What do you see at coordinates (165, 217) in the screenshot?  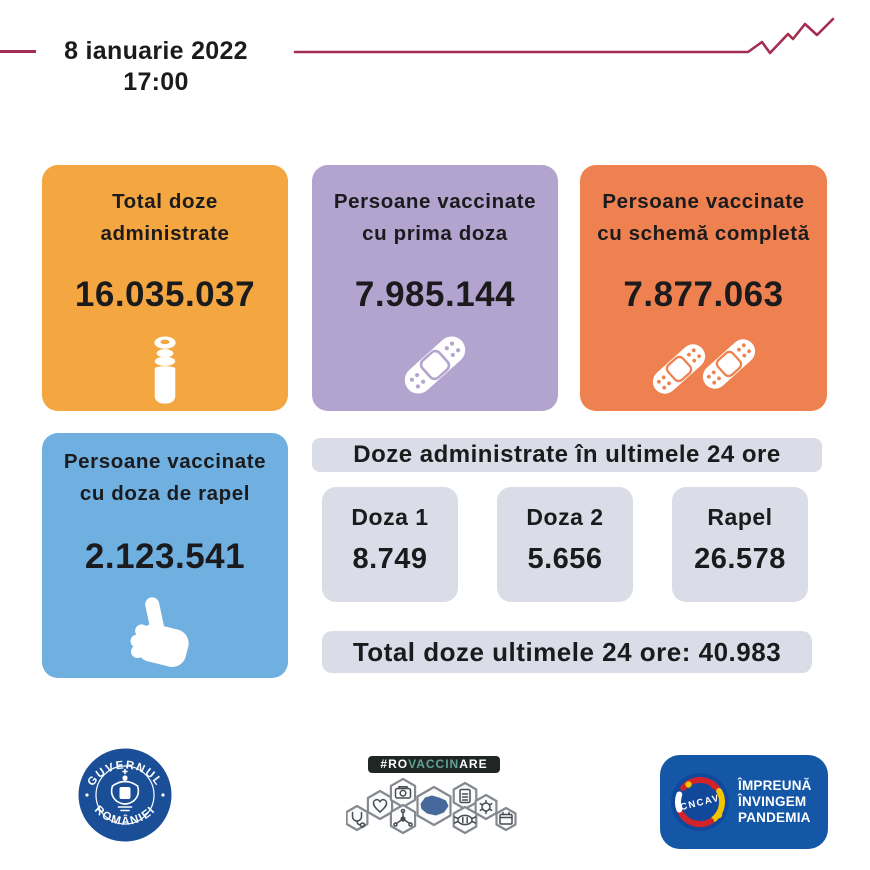 I see `card-title: Total doze administrate` at bounding box center [165, 217].